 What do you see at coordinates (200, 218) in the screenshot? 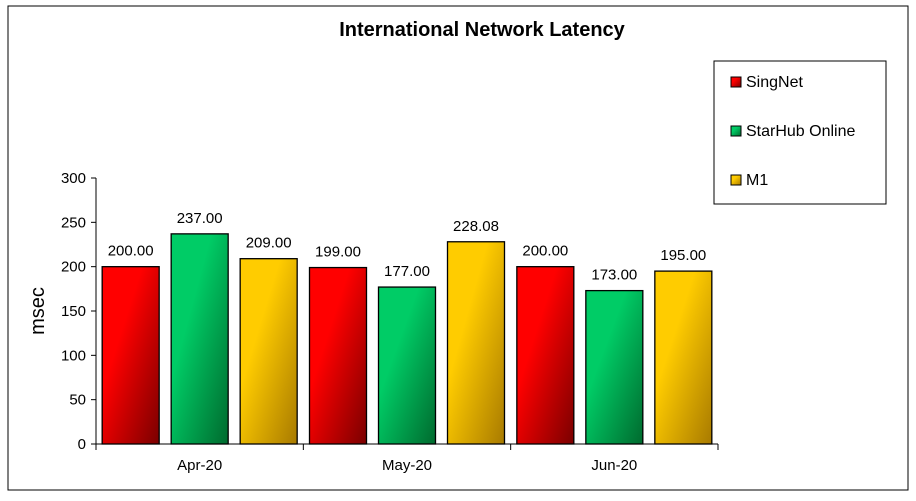
I see `data-label: 237.00` at bounding box center [200, 218].